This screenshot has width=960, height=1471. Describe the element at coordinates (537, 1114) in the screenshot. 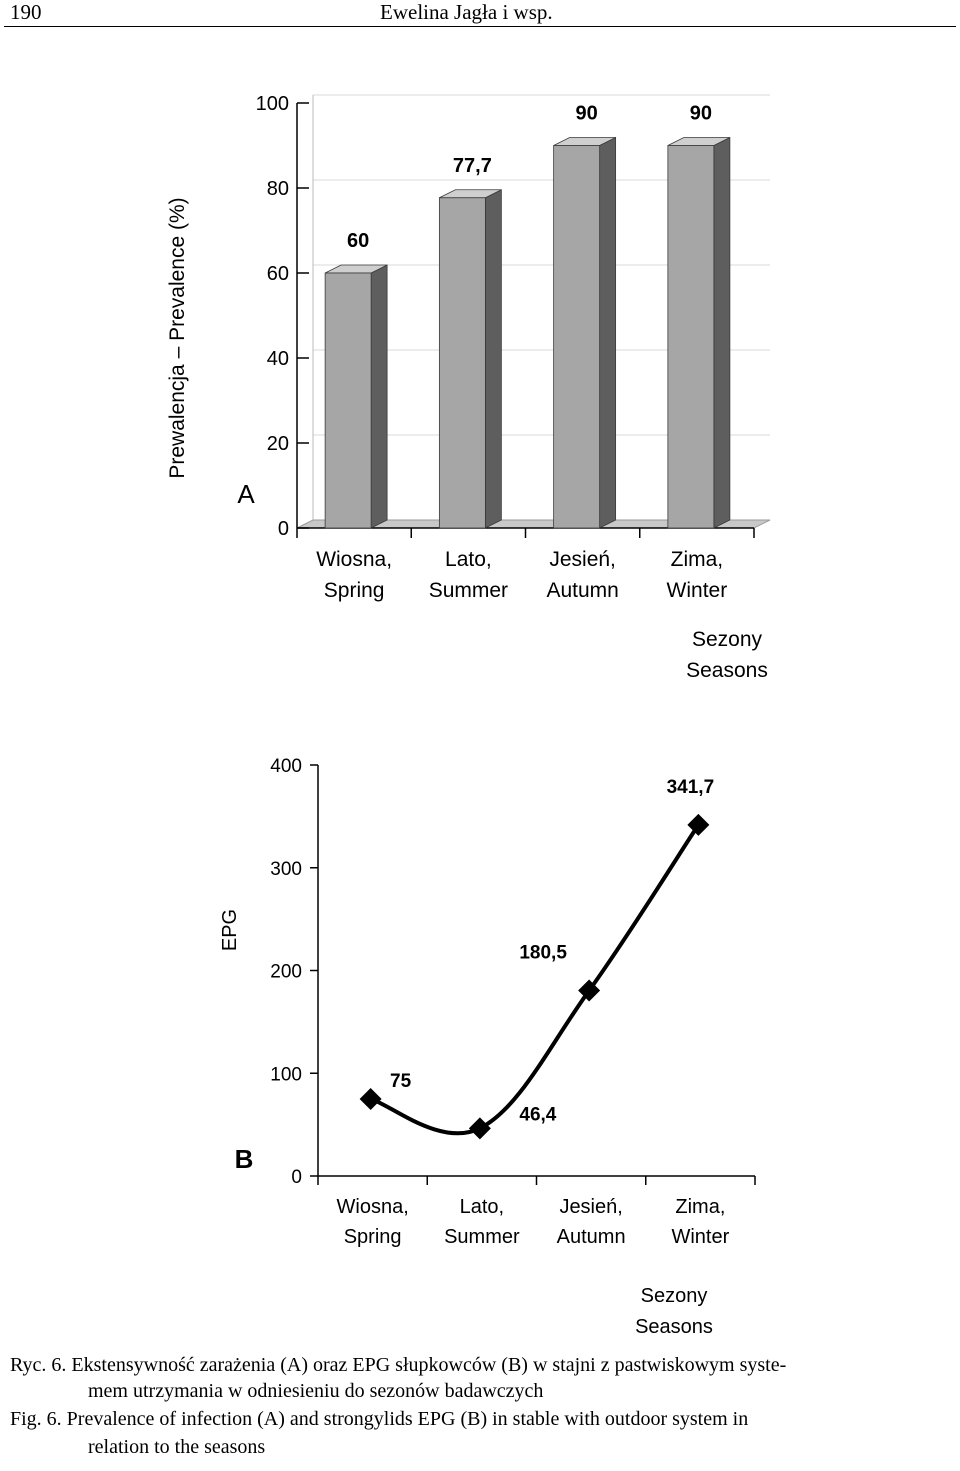

I see `data-label: 46,4` at that location.